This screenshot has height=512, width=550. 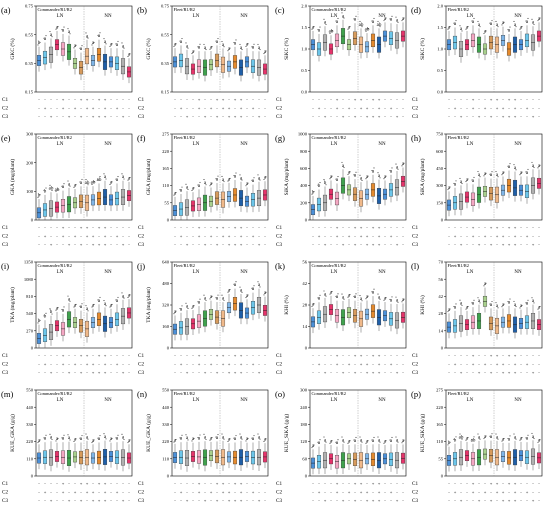 I want to click on design-row-label-c3: C3, so click(x=141, y=501).